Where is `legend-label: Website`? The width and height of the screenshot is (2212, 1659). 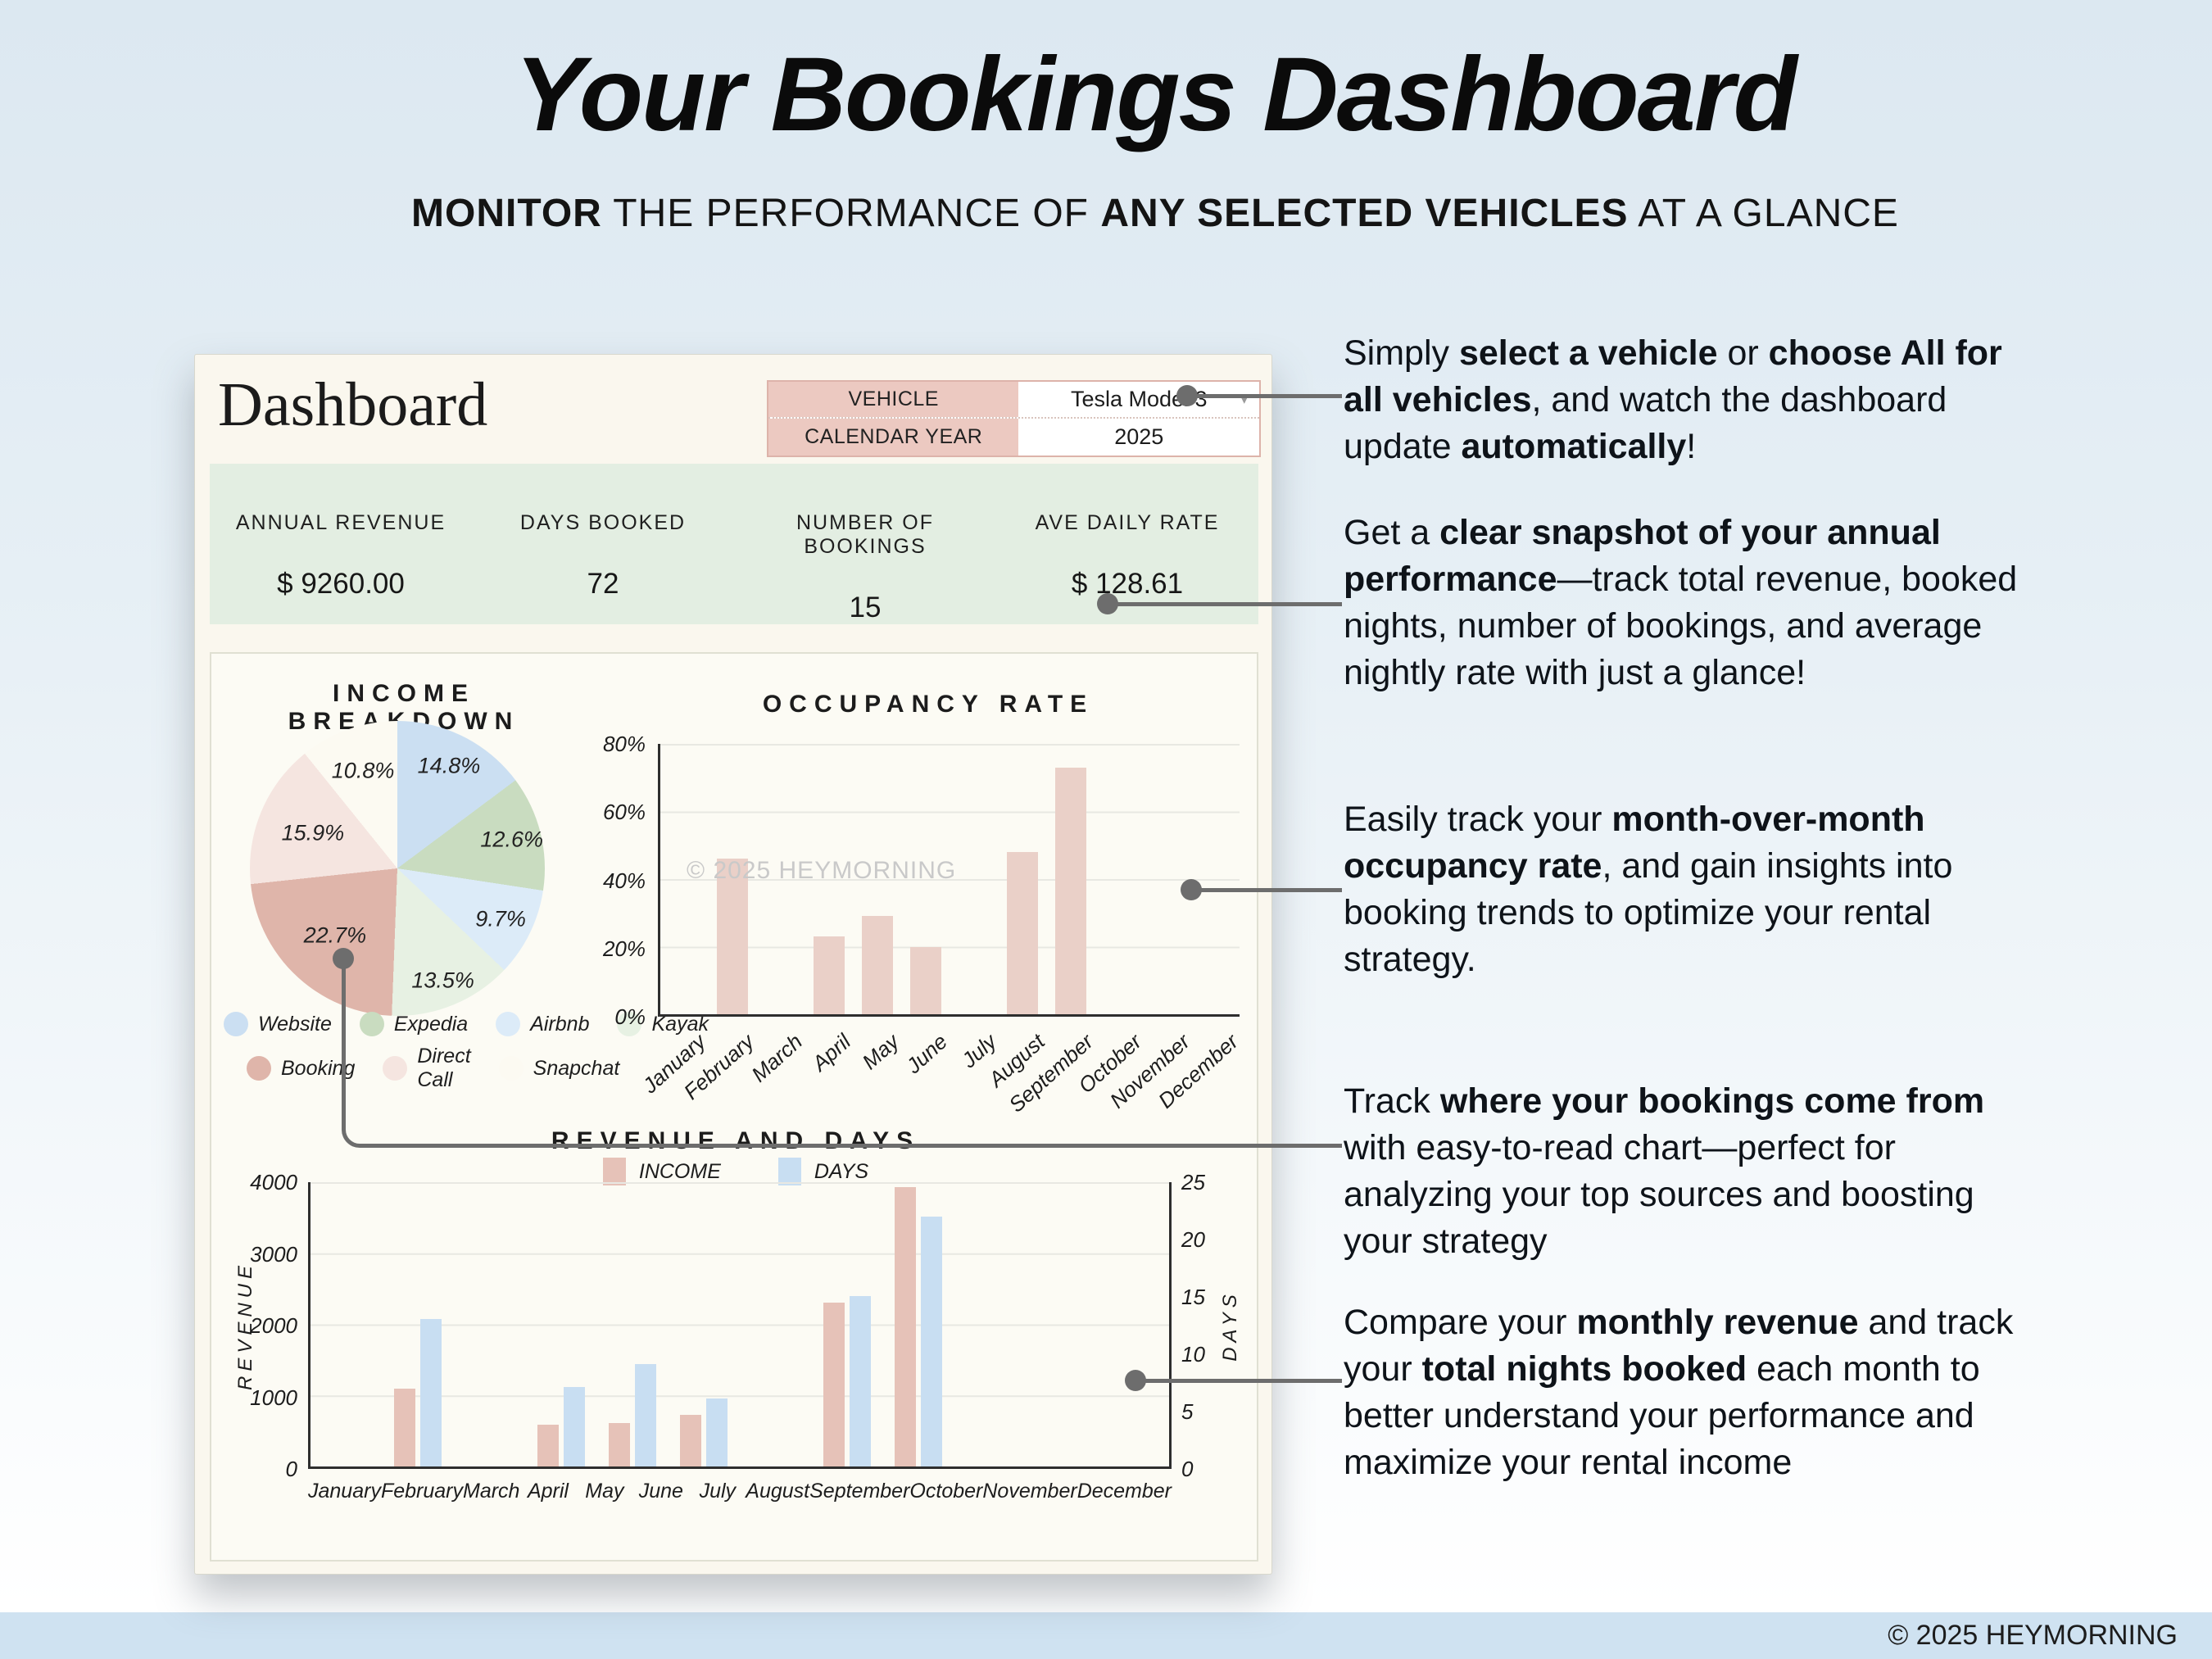
legend-label: Website is located at coordinates (295, 1024).